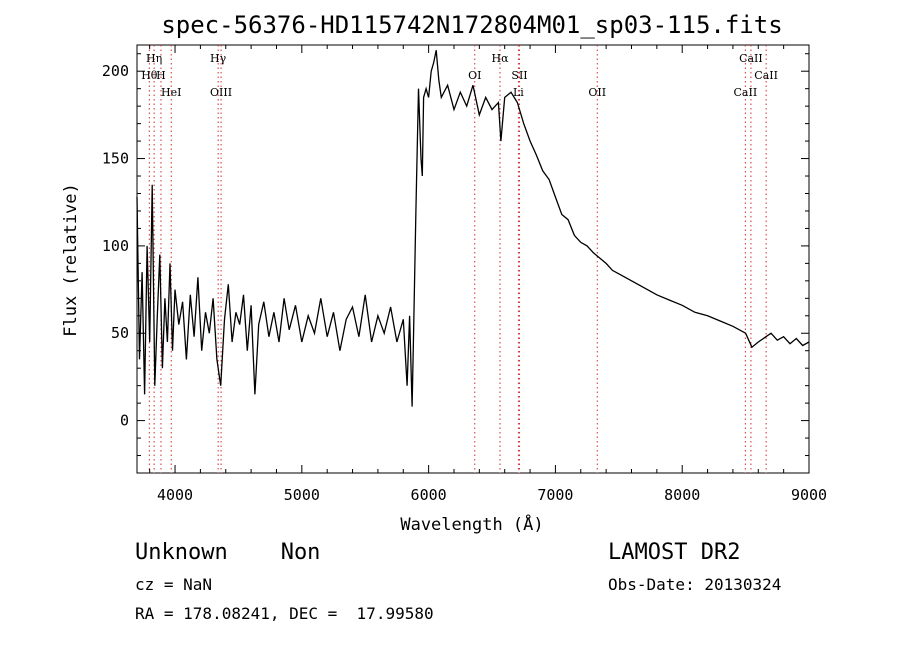  What do you see at coordinates (171, 92) in the screenshot?
I see `line-label: HeI` at bounding box center [171, 92].